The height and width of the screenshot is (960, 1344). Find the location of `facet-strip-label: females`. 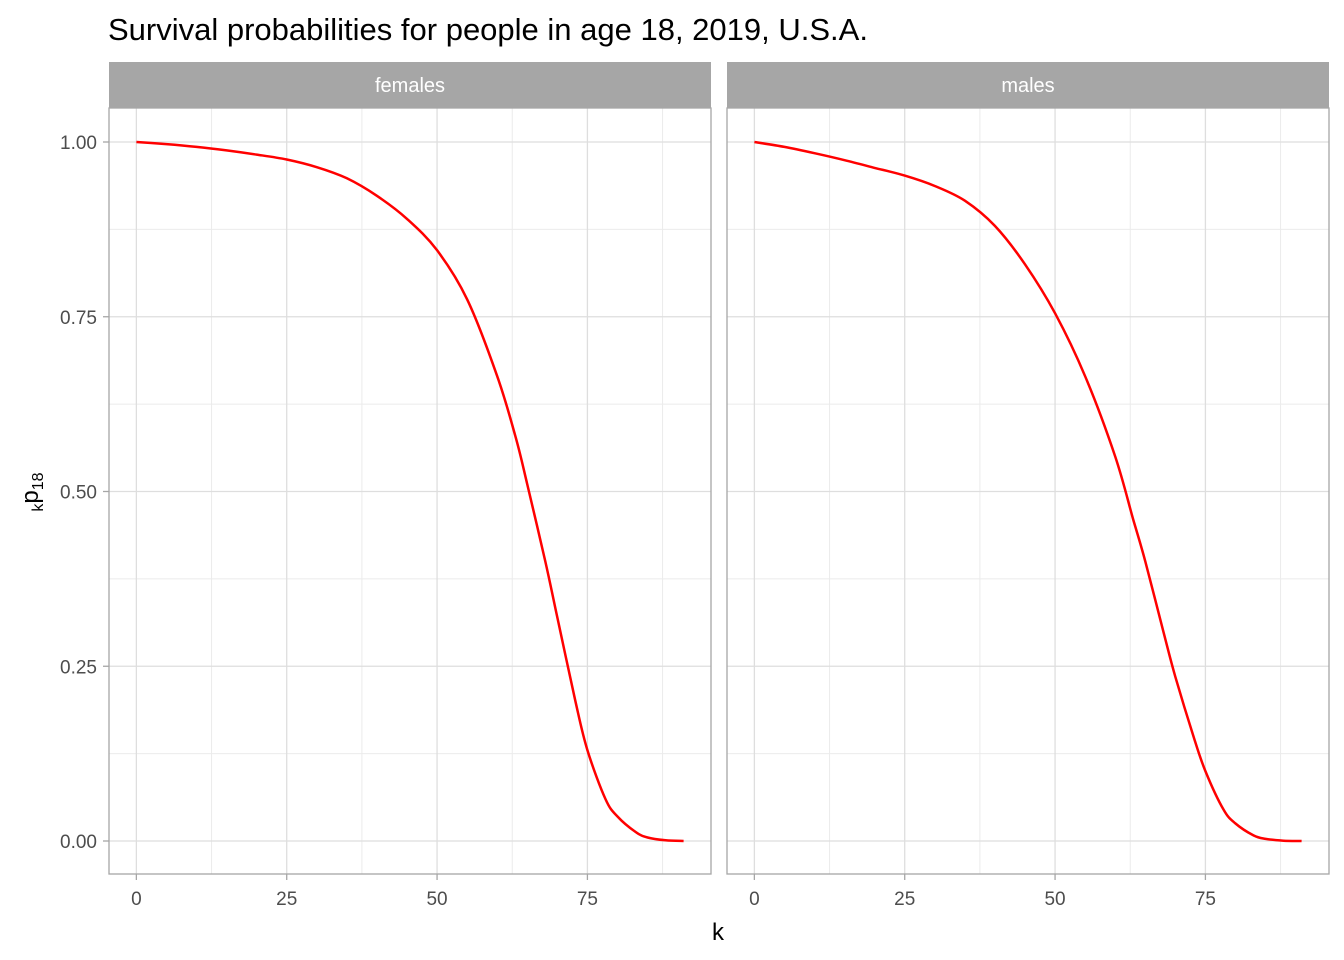

facet-strip-label: females is located at coordinates (410, 86).